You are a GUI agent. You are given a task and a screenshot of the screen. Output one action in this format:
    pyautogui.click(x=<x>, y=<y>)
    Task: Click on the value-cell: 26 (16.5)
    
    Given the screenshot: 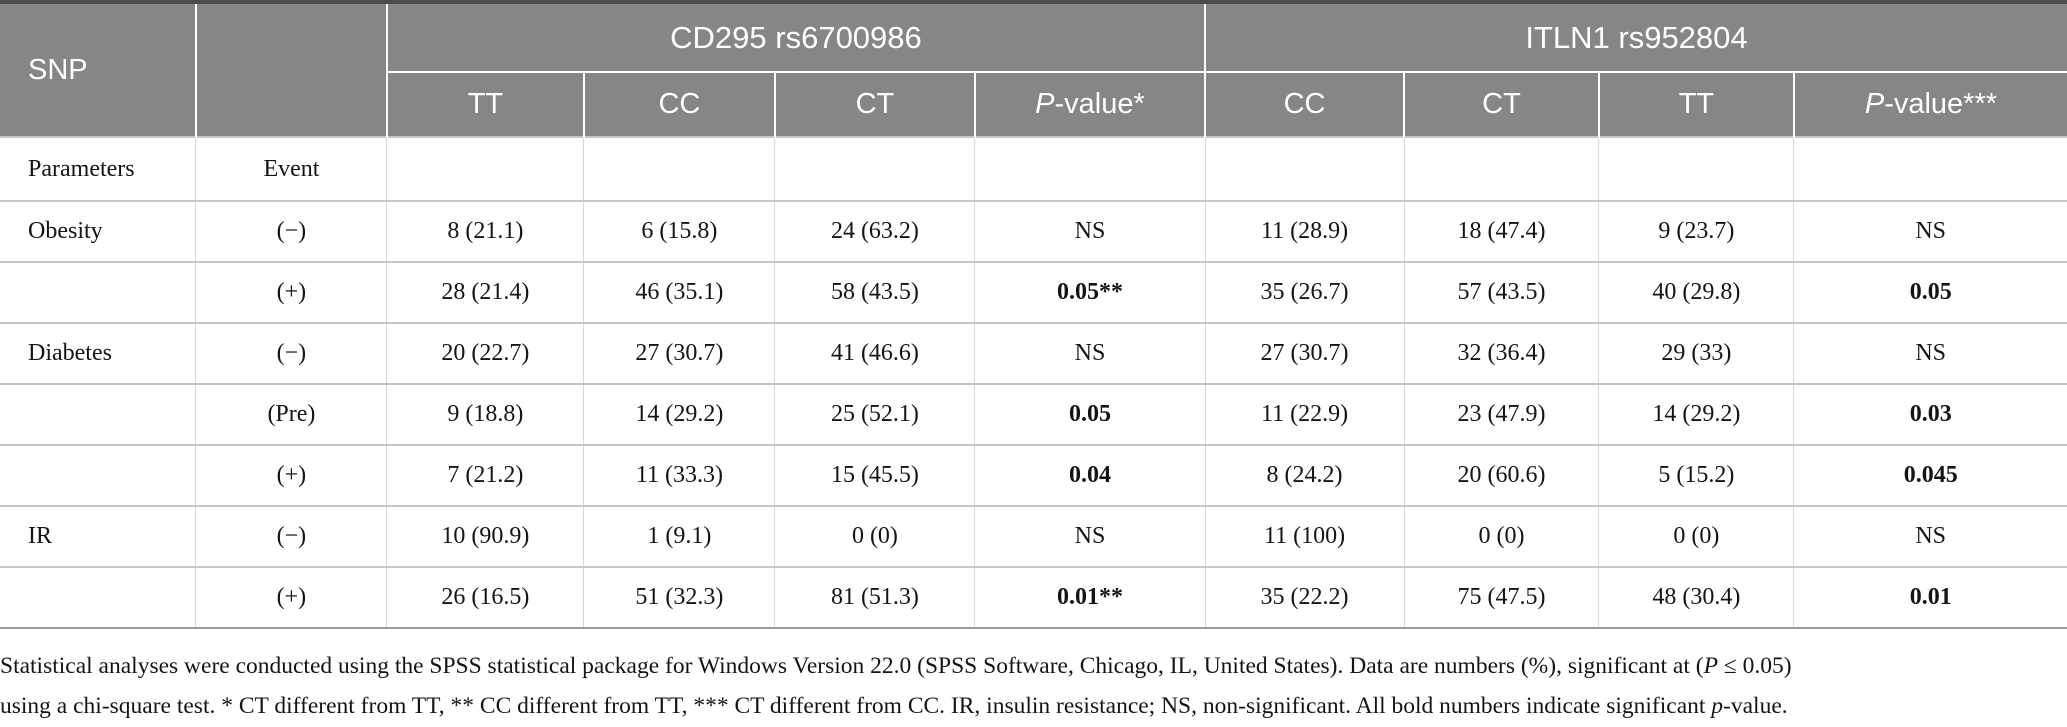 What is the action you would take?
    pyautogui.click(x=485, y=597)
    